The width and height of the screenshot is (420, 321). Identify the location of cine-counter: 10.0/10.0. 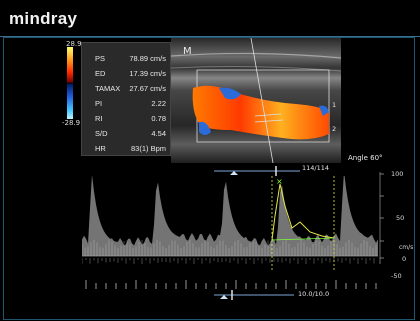
(314, 294).